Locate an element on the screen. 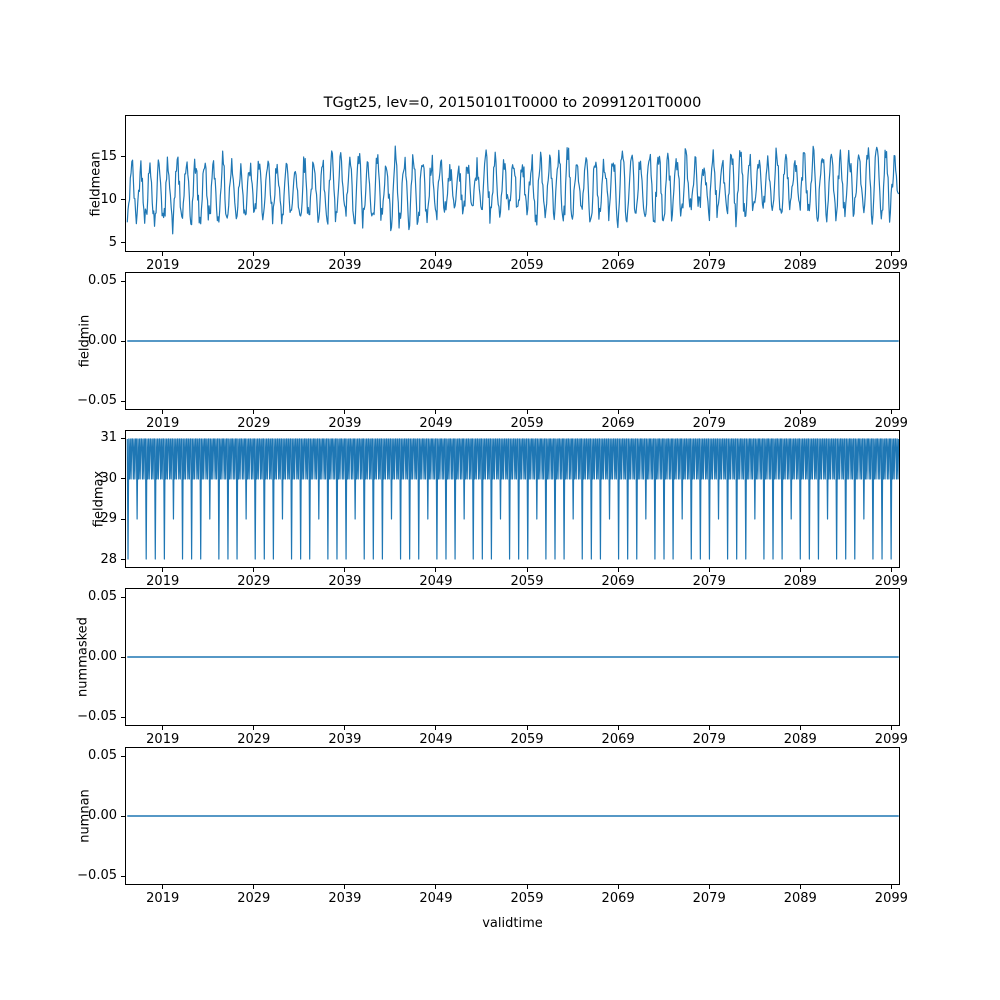 The image size is (1000, 1000). y-tick-label: 31 is located at coordinates (108, 438).